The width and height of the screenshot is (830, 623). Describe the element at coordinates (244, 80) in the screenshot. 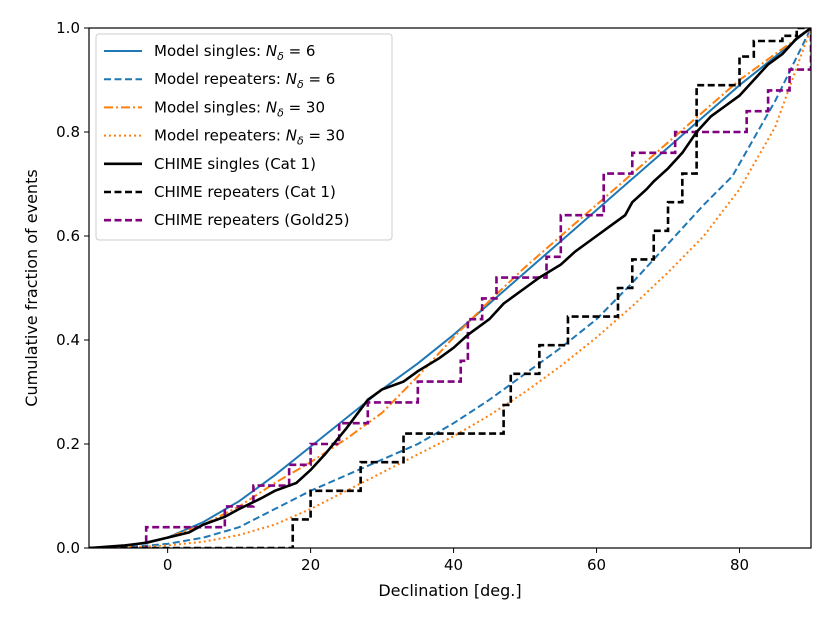

I see `legend-label: Model repeaters: Nδ = 6` at that location.